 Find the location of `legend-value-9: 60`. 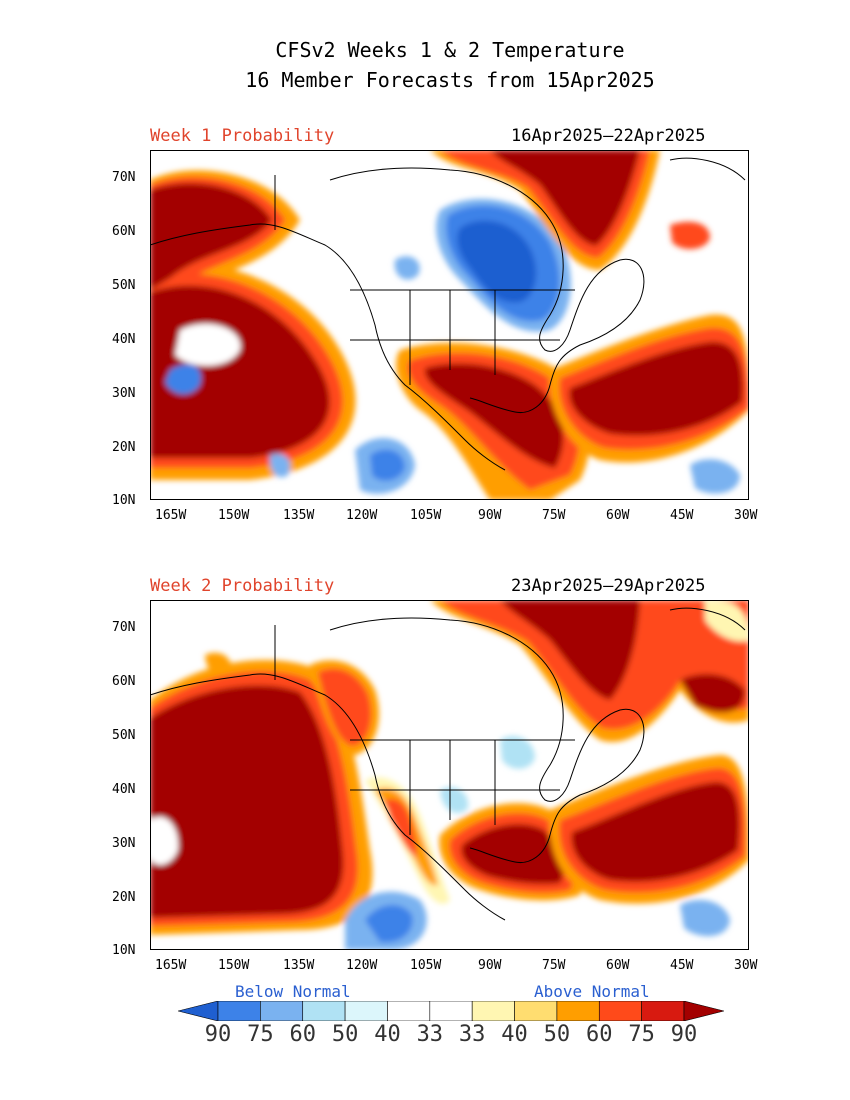

legend-value-9: 60 is located at coordinates (599, 1034).